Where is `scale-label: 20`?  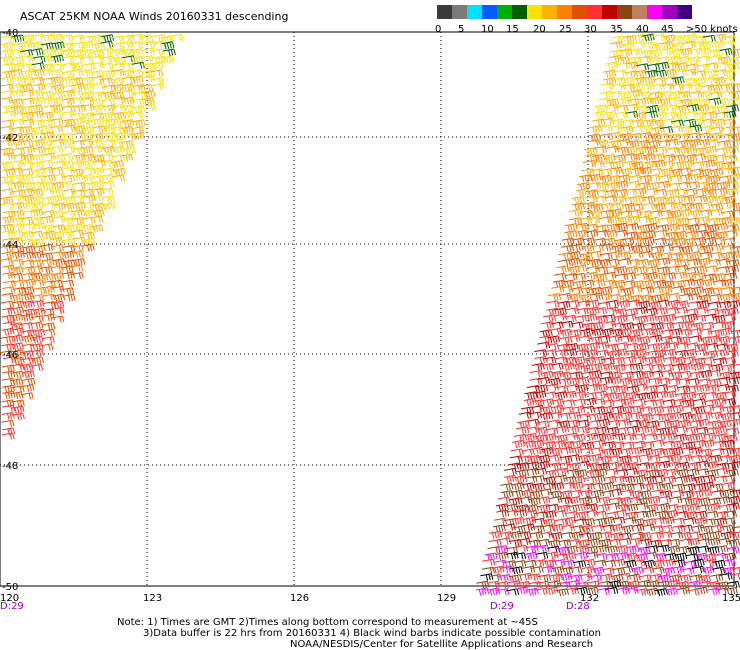
scale-label: 20 is located at coordinates (539, 29).